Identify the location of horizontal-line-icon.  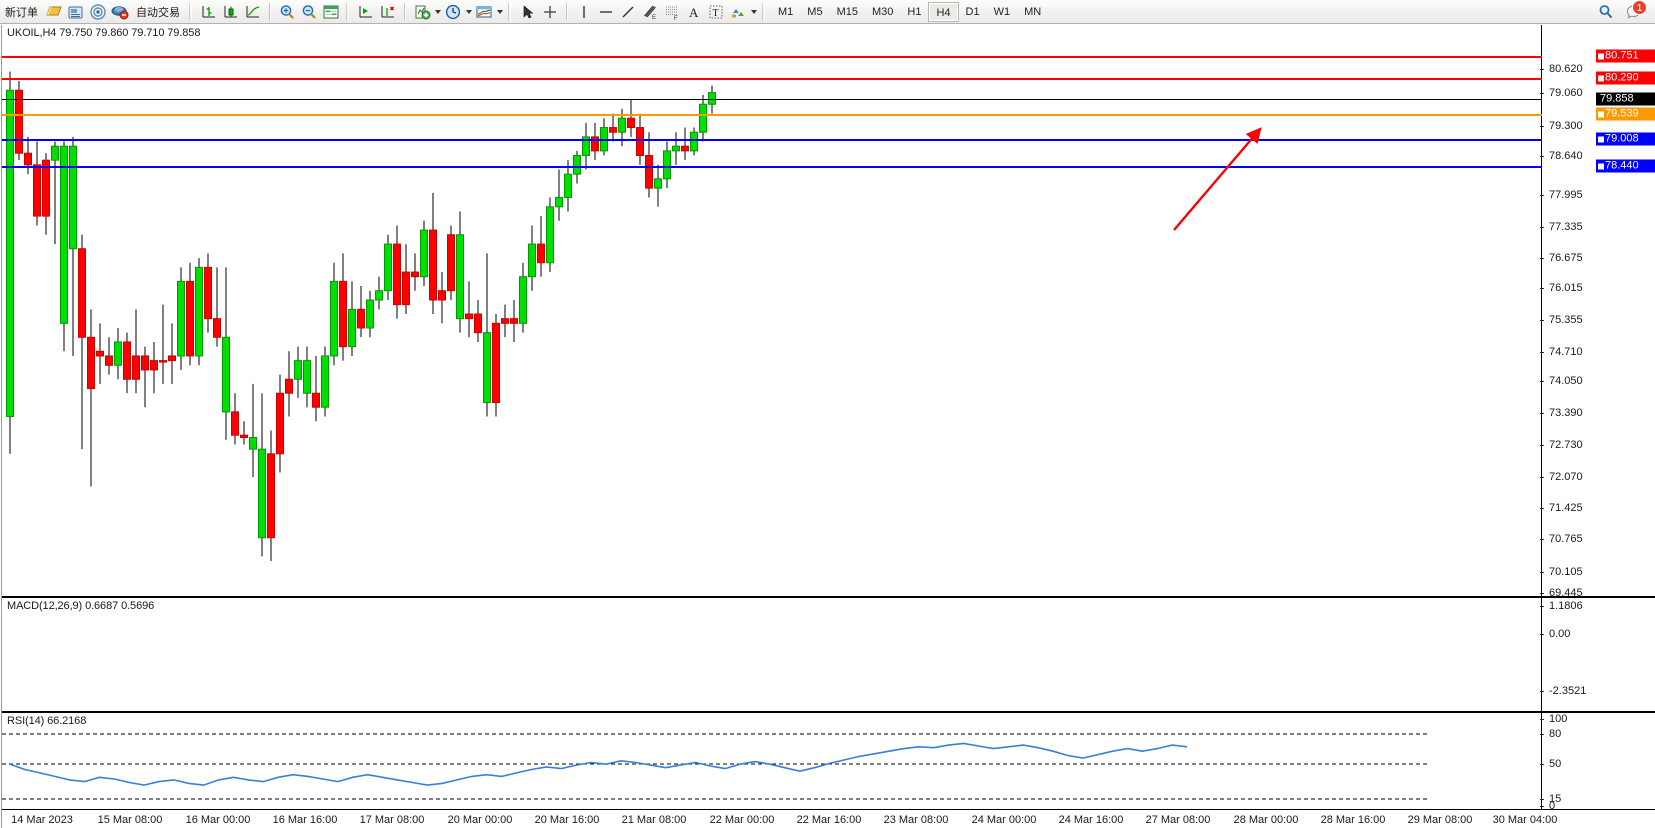
(606, 12).